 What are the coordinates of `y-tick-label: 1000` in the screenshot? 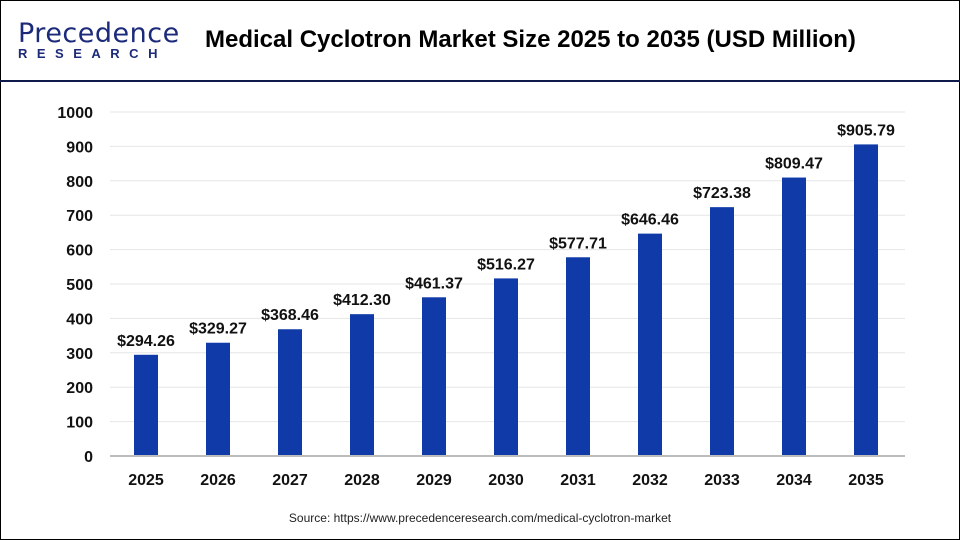 It's located at (75, 113).